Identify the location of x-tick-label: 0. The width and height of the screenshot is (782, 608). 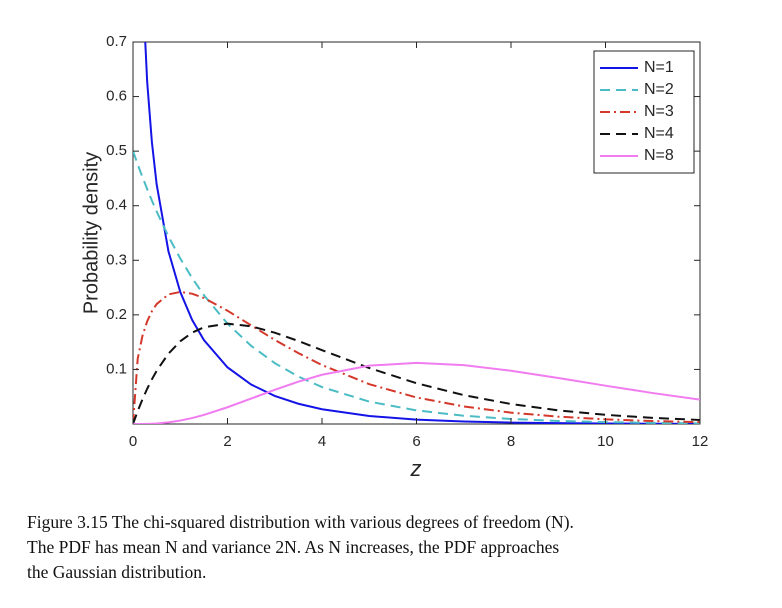
(133, 441).